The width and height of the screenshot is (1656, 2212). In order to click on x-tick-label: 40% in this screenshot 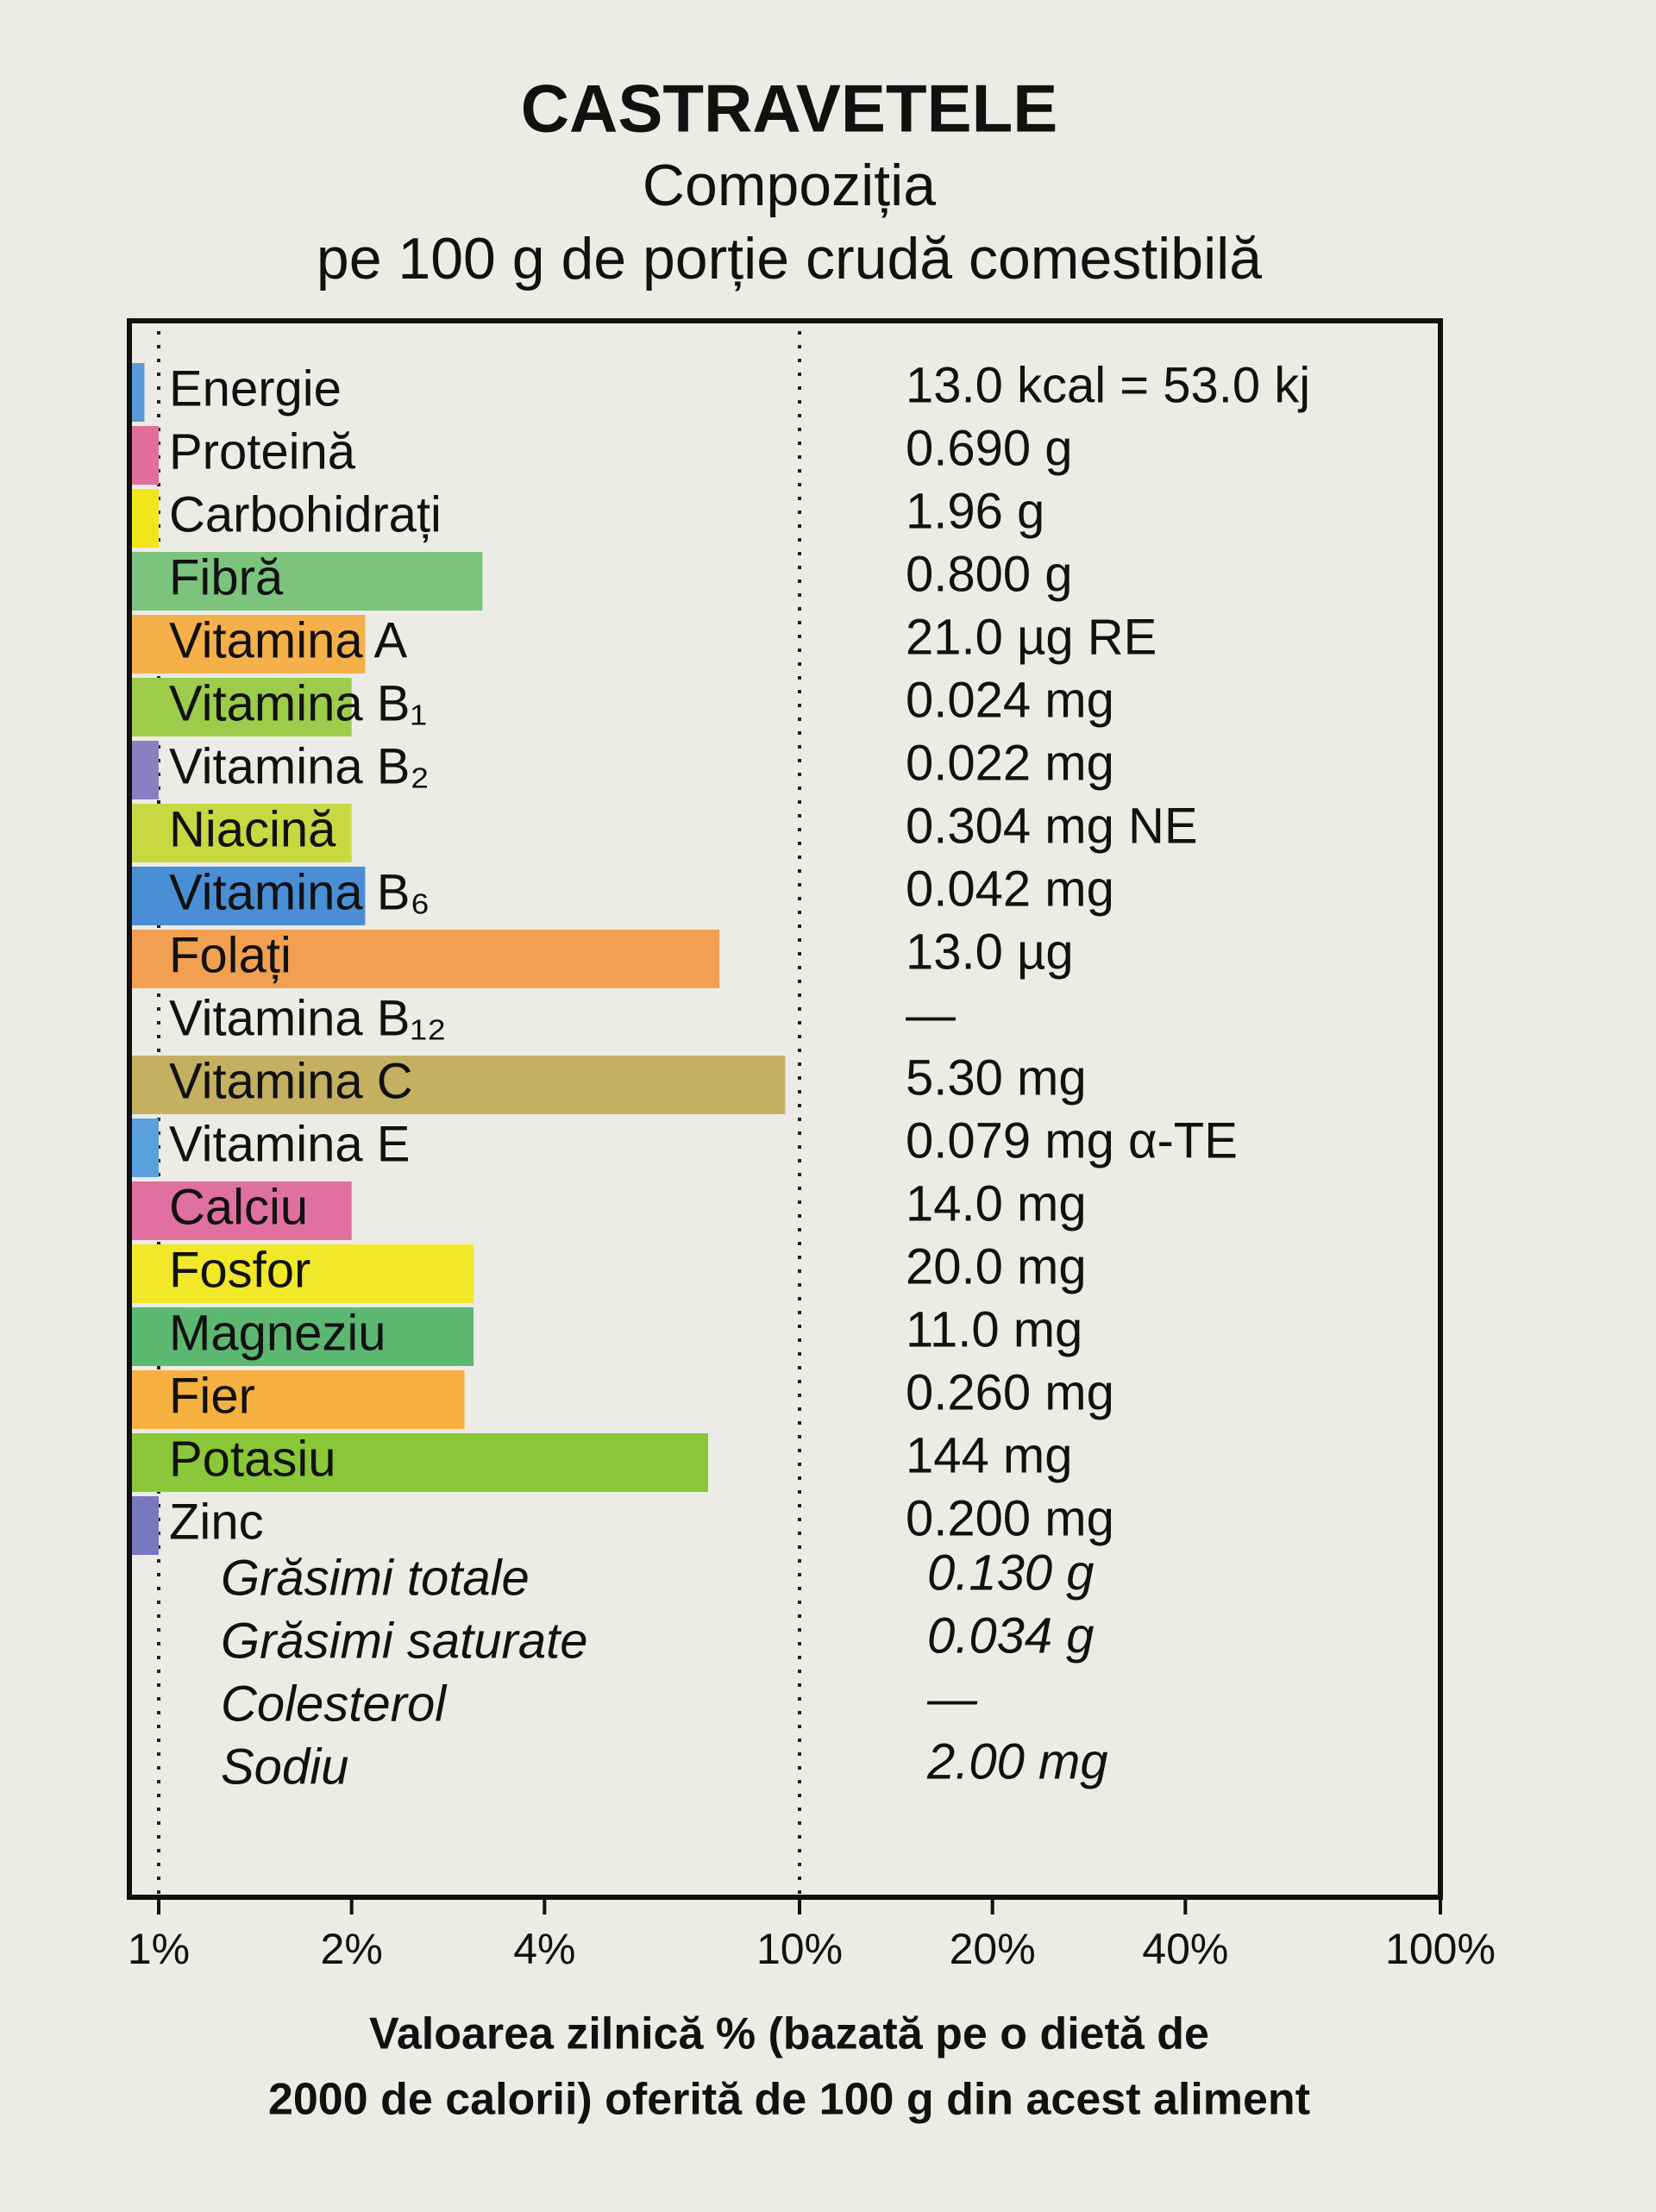, I will do `click(1185, 1949)`.